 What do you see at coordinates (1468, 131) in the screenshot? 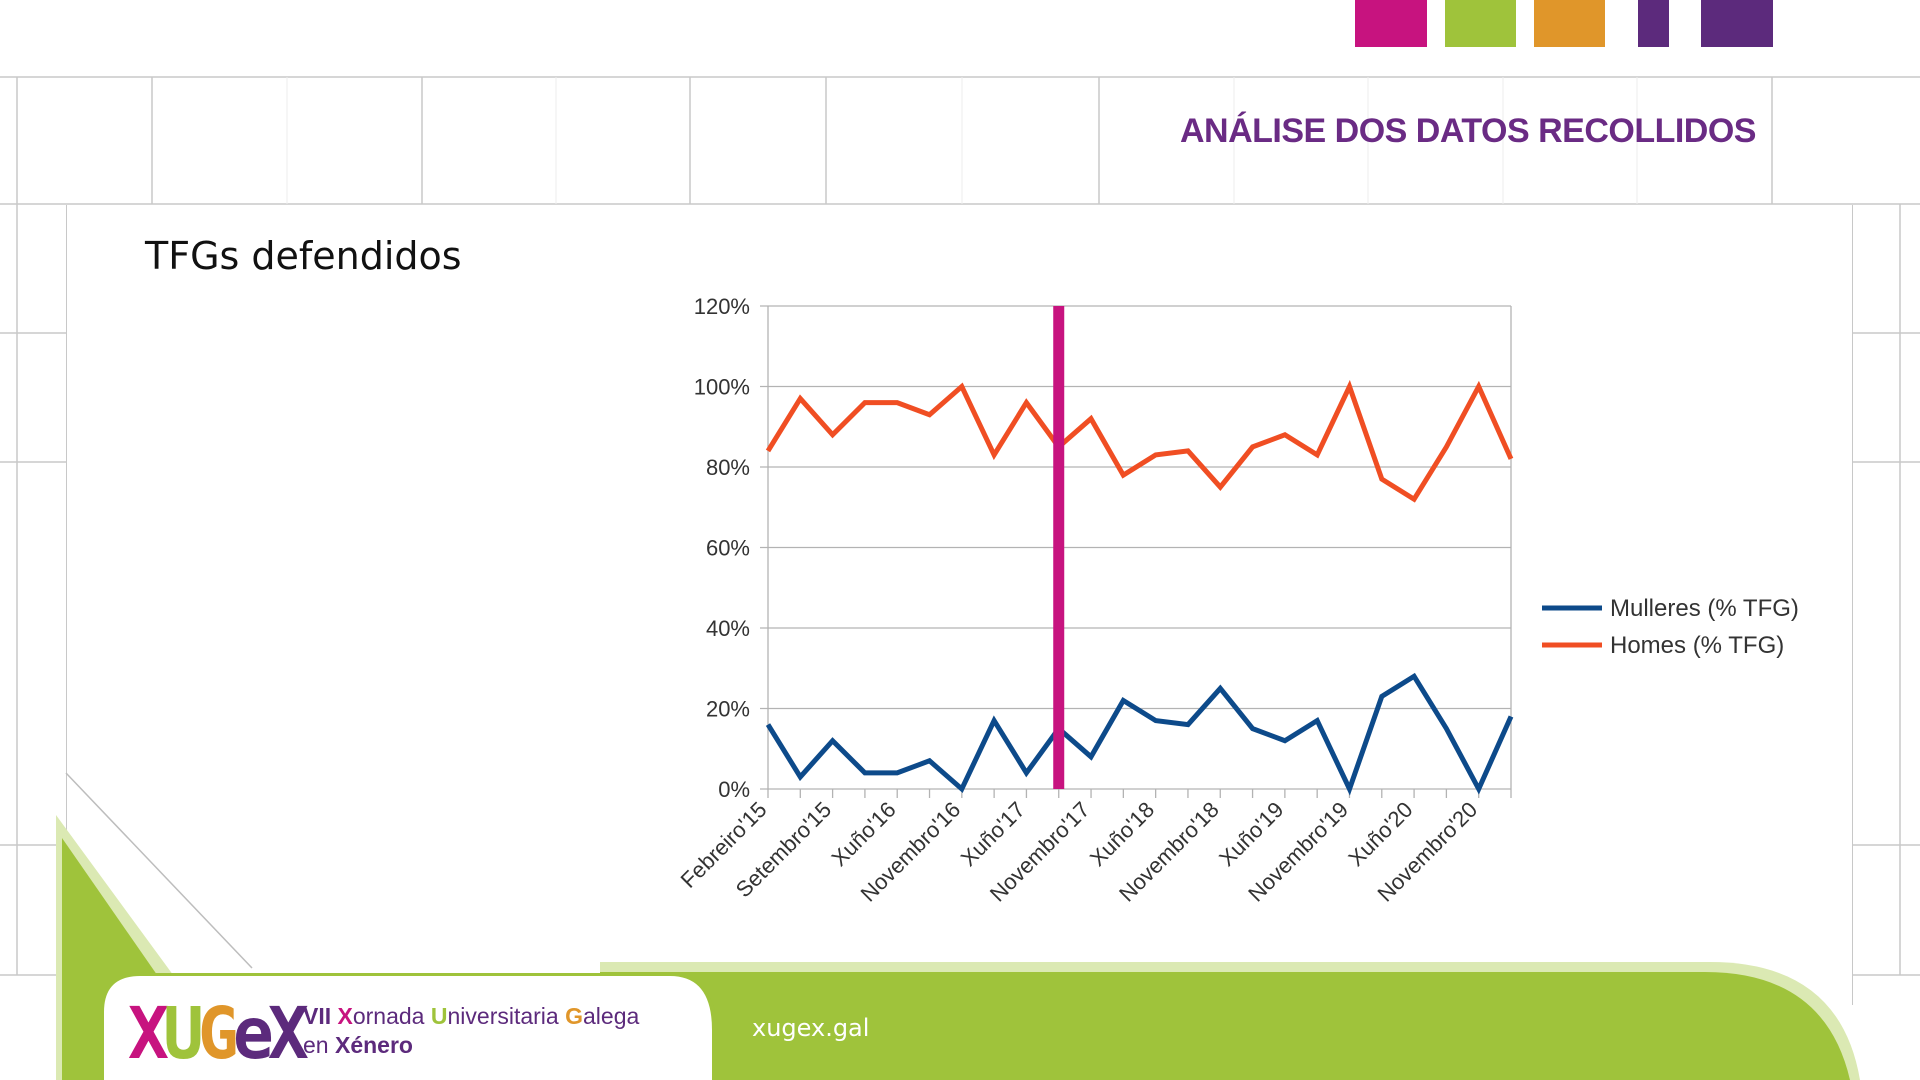
I see `section-title: ANÁLISE DOS DATOS RECOLLIDOS` at bounding box center [1468, 131].